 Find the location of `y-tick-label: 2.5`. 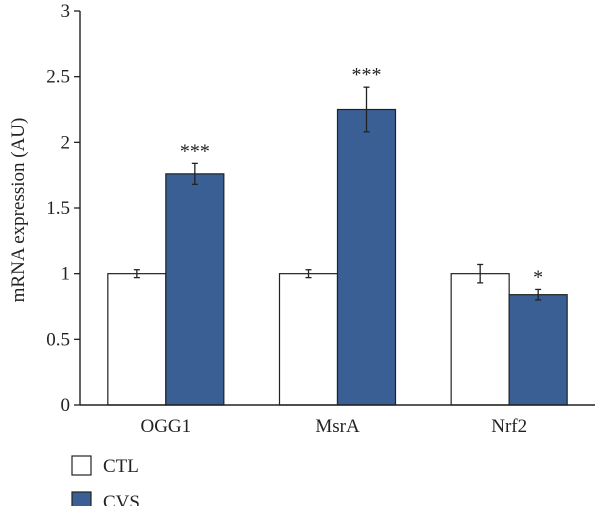

y-tick-label: 2.5 is located at coordinates (58, 77).